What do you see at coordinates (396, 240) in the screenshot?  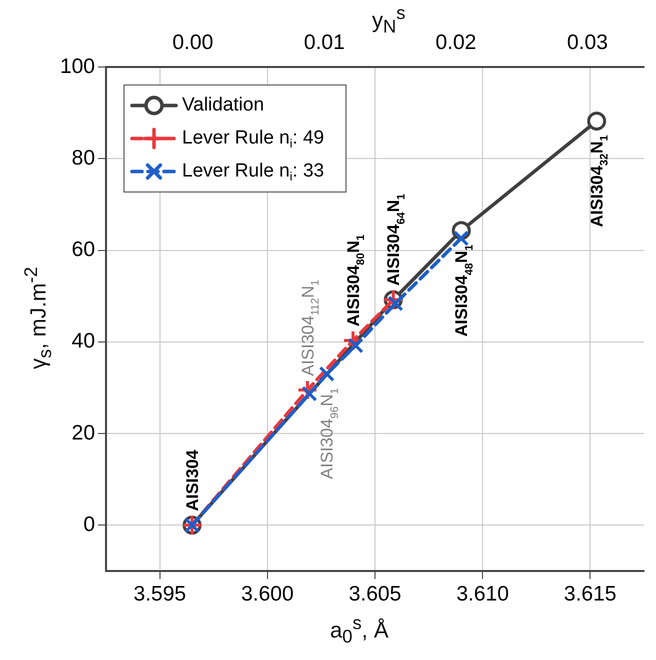 I see `annotation: AISI30464N1` at bounding box center [396, 240].